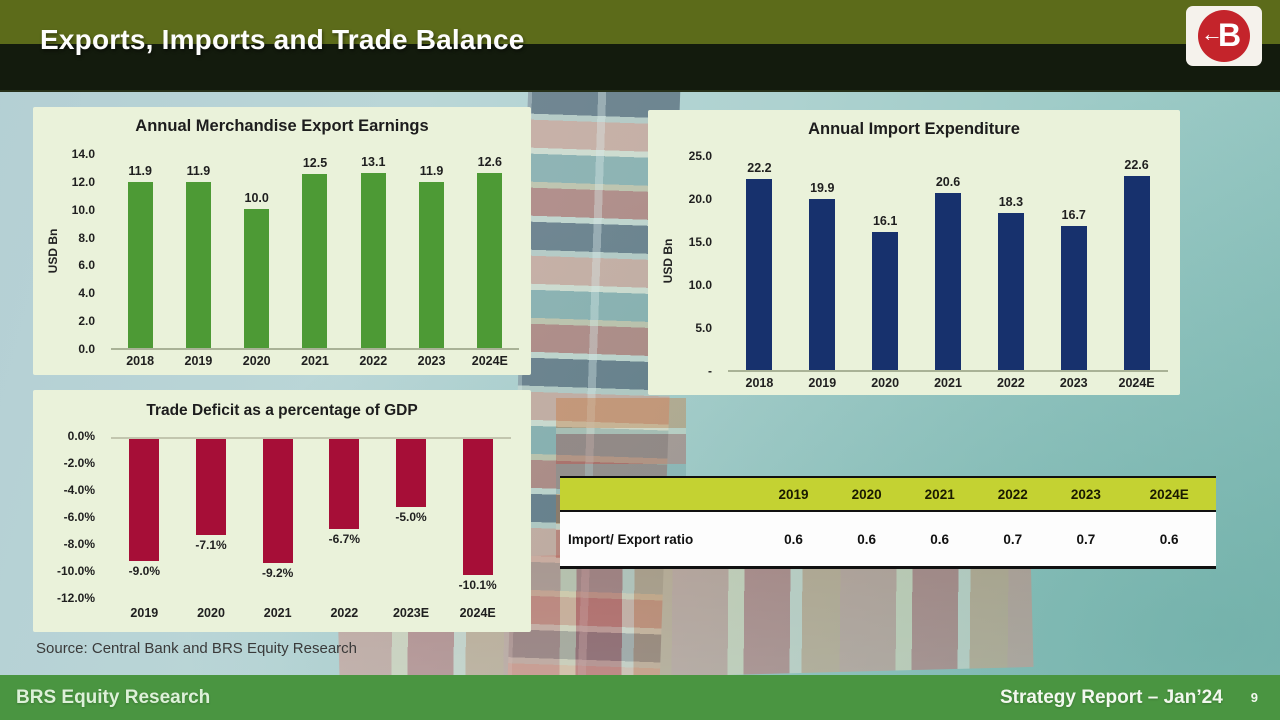  Describe the element at coordinates (282, 126) in the screenshot. I see `chart-title: Annual Merchandise Export Earnings` at that location.